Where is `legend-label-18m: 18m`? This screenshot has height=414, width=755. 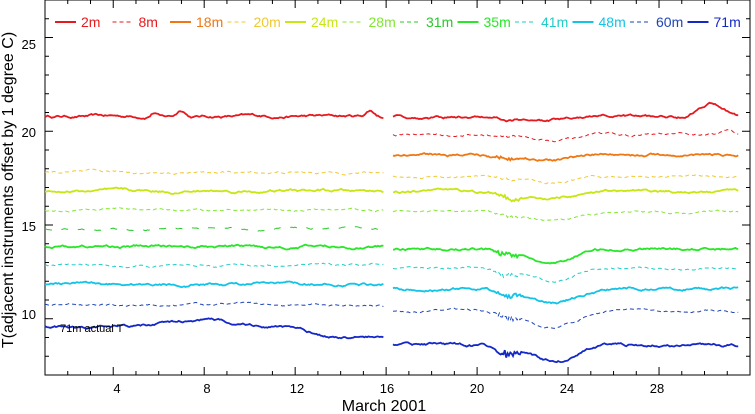
legend-label-18m: 18m is located at coordinates (209, 22).